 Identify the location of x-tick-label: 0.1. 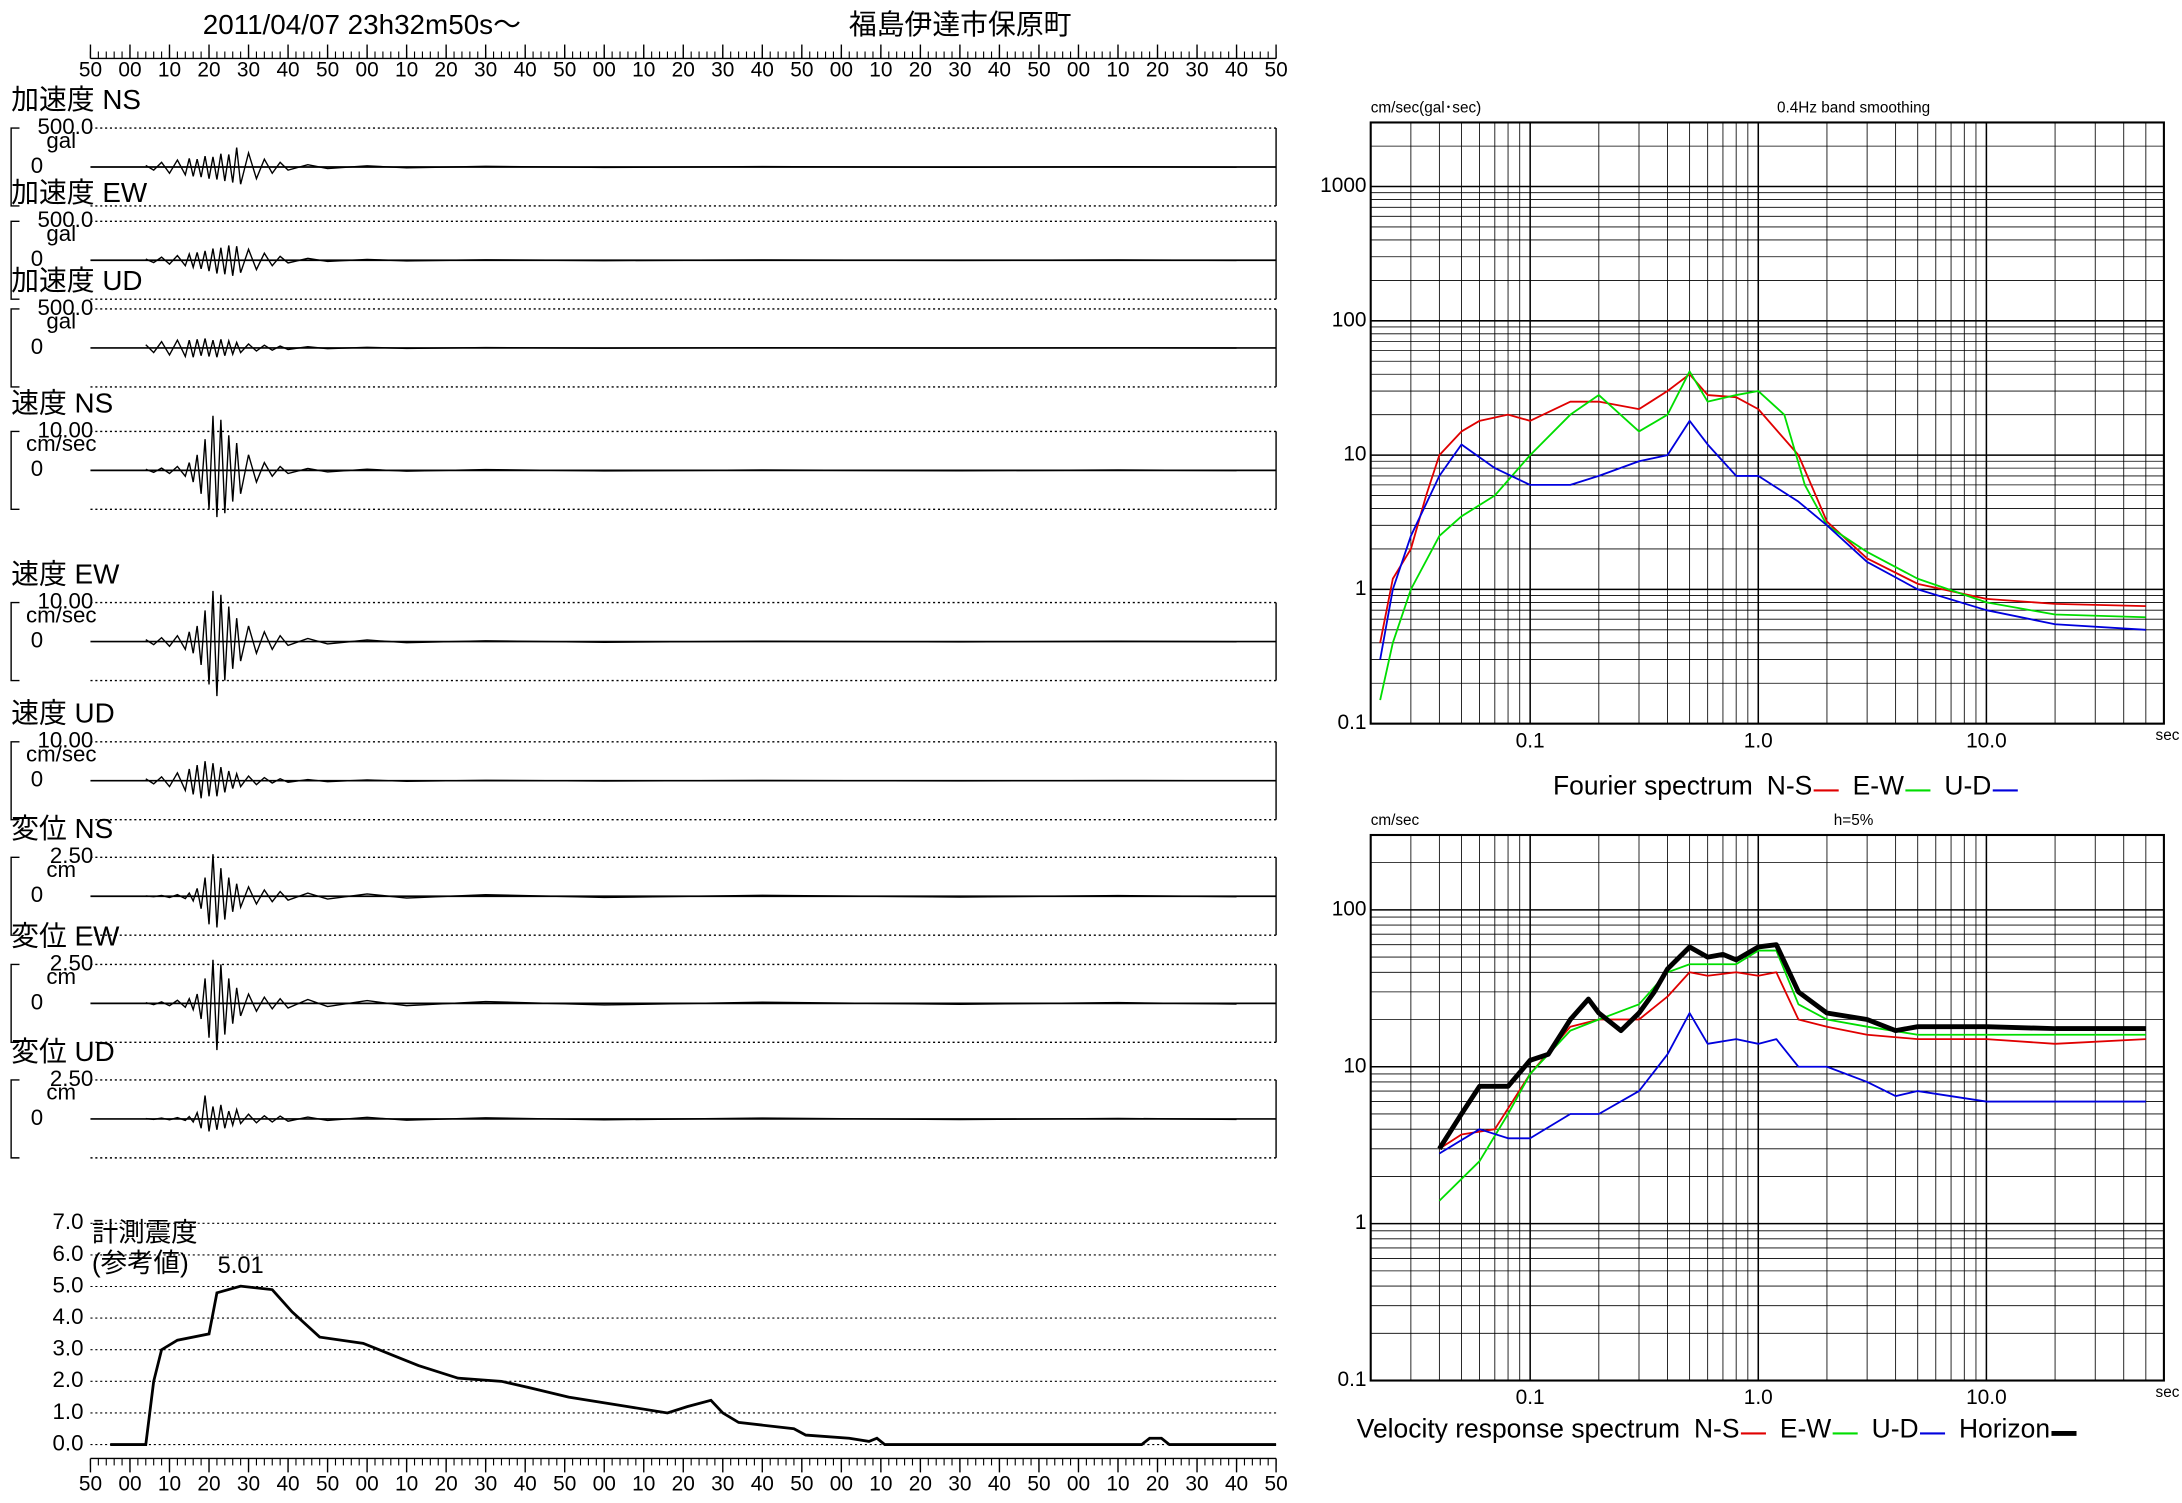
(1530, 1397).